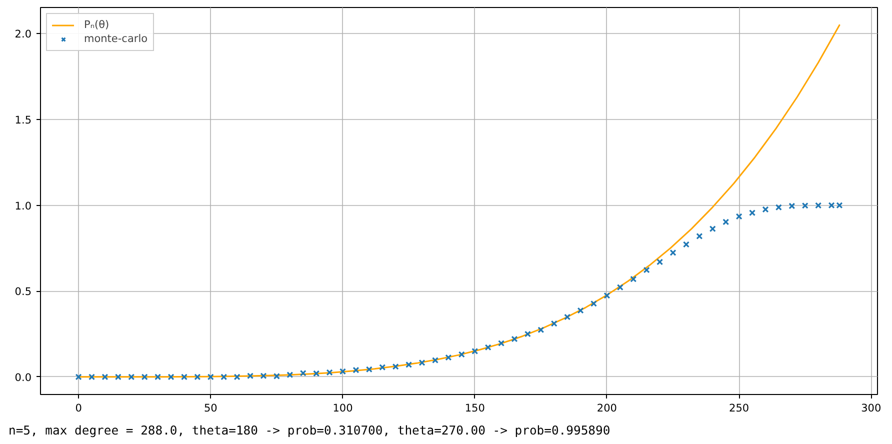 This screenshot has width=892, height=444. Describe the element at coordinates (871, 408) in the screenshot. I see `x-tick-label: 300` at that location.